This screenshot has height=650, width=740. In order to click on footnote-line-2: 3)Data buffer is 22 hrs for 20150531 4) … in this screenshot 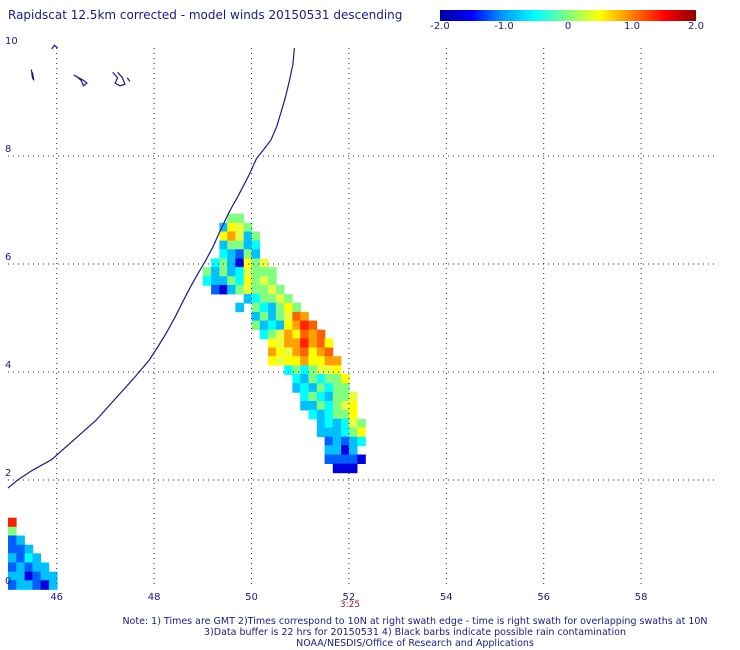, I will do `click(415, 632)`.